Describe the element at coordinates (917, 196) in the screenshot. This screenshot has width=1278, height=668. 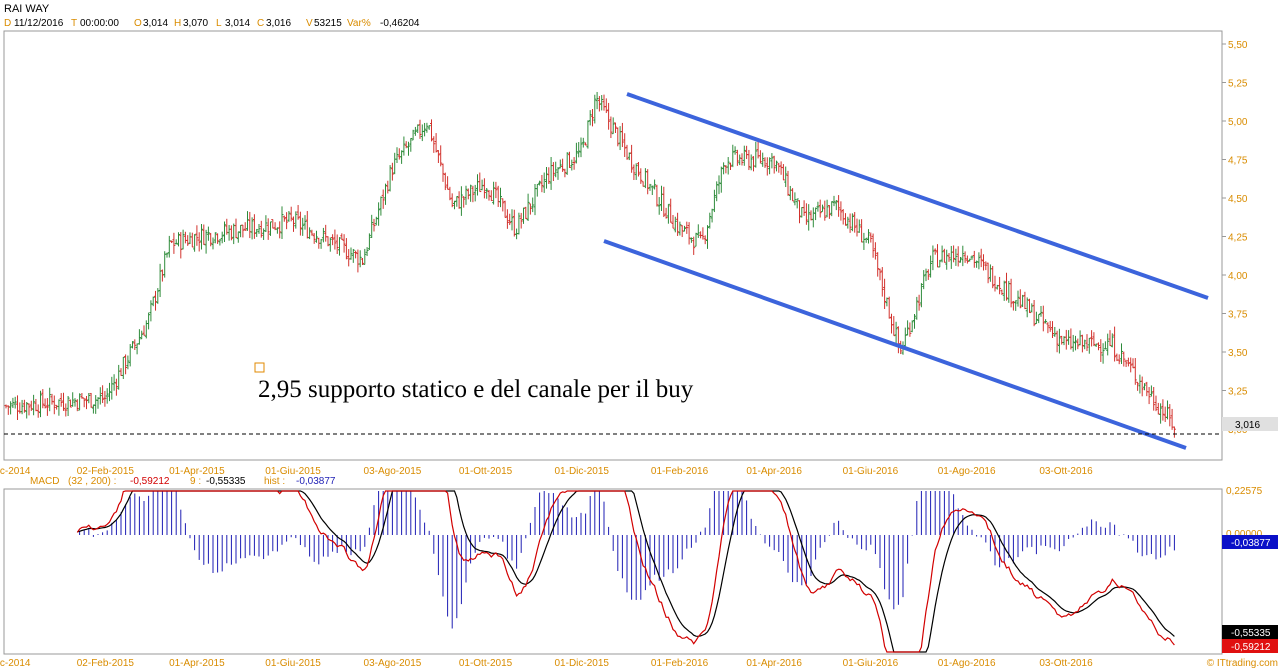
I see `channel-upper-line` at that location.